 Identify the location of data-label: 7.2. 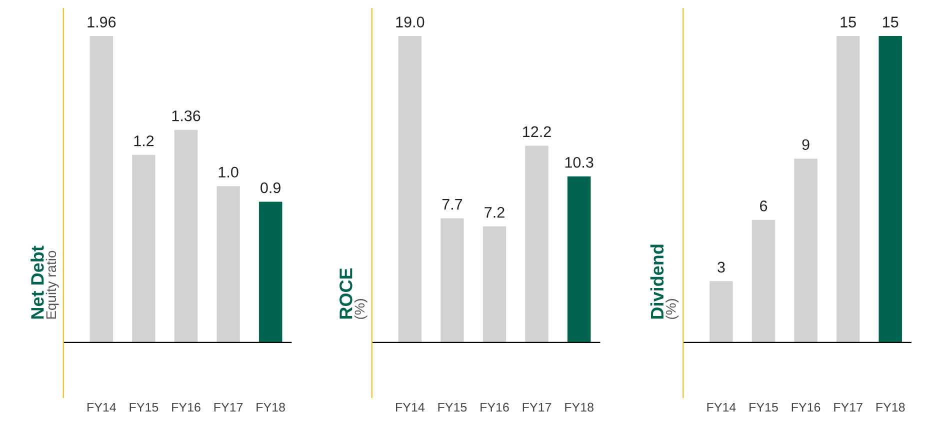
(494, 212).